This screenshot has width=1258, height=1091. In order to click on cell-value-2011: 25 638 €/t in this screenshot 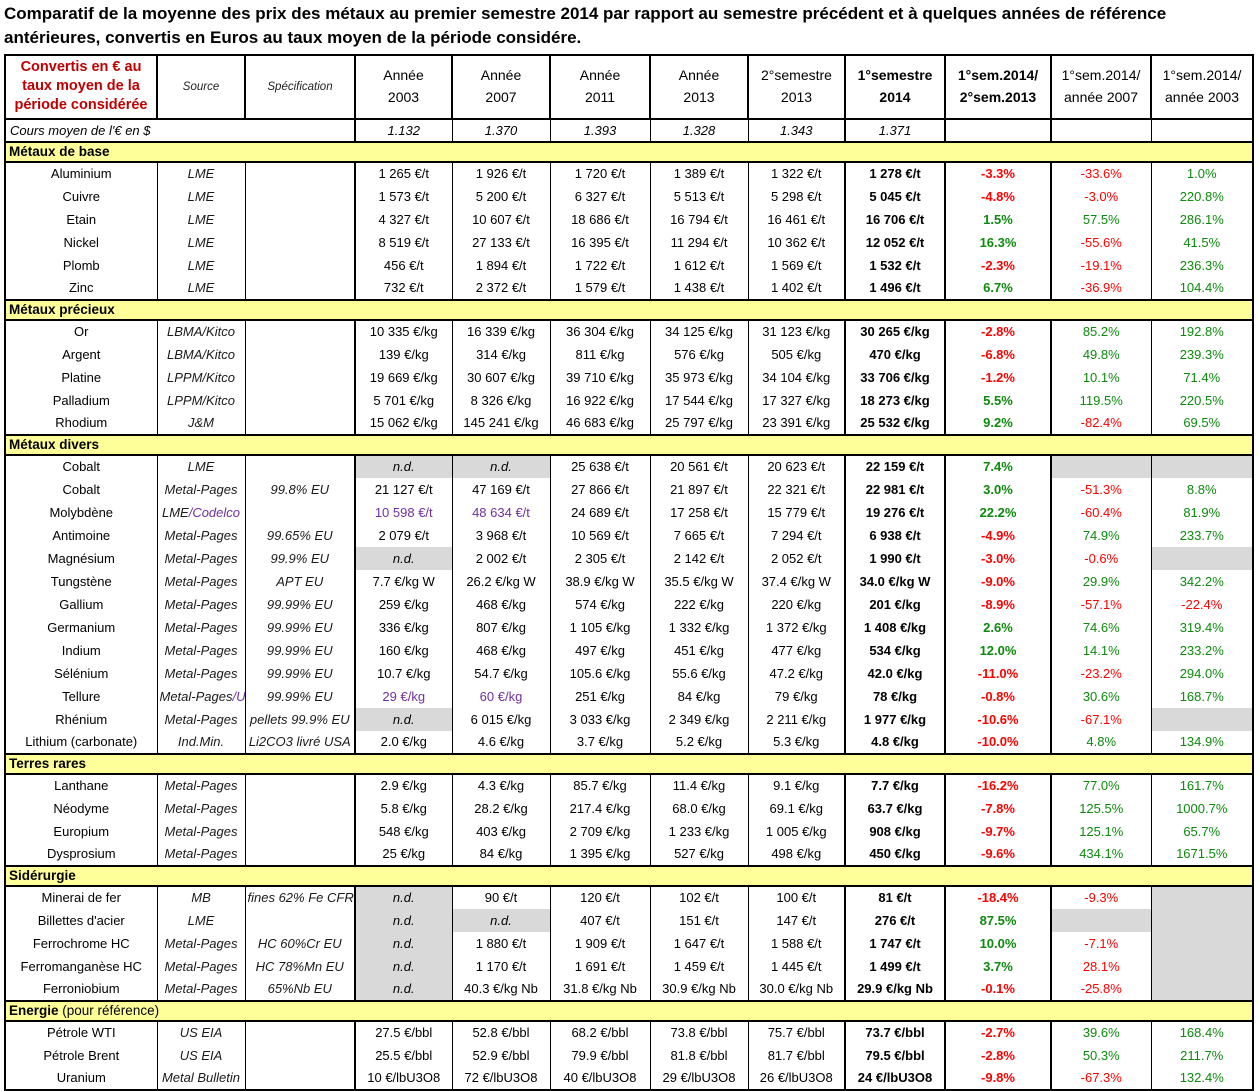, I will do `click(600, 466)`.